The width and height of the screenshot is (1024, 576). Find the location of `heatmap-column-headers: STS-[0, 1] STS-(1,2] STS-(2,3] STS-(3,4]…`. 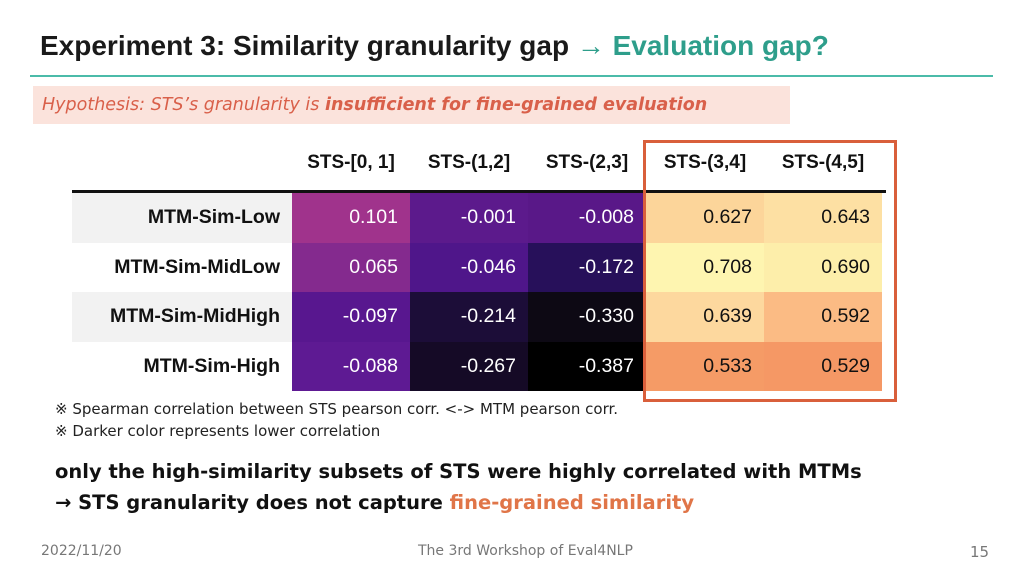

heatmap-column-headers: STS-[0, 1] STS-(1,2] STS-(2,3] STS-(3,4]… is located at coordinates (587, 163).